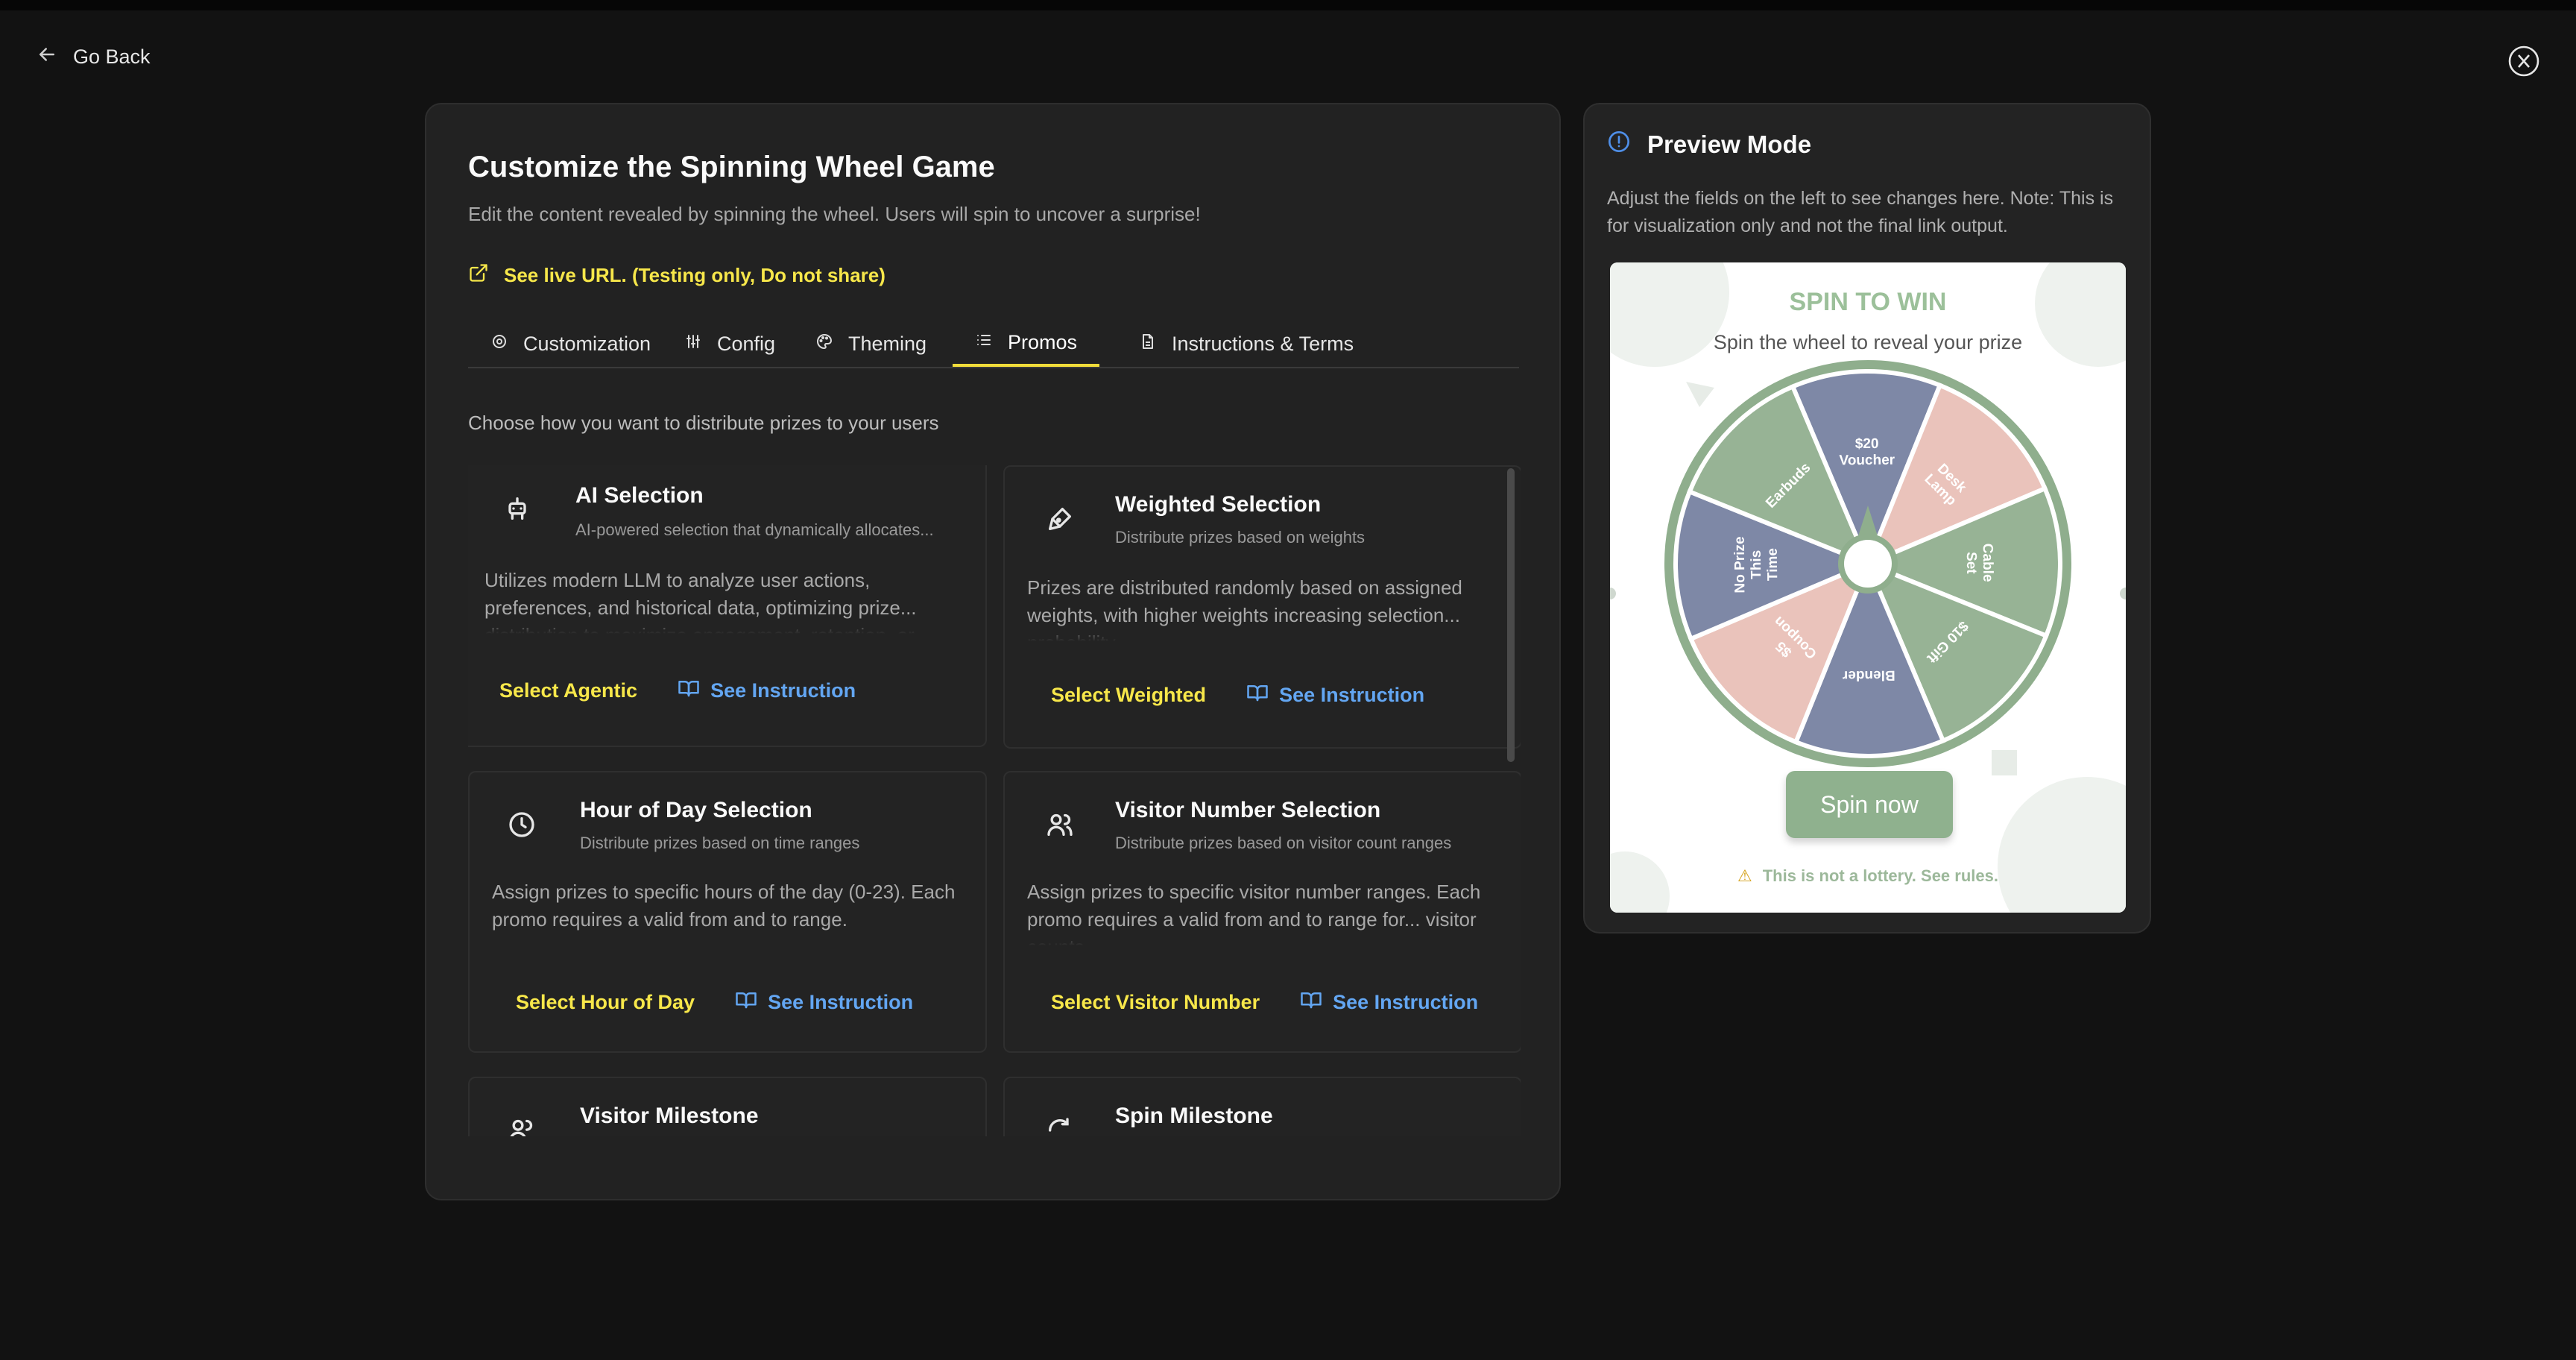  What do you see at coordinates (1868, 342) in the screenshot?
I see `spin-subtitle: Spin the wheel to reveal your prize` at bounding box center [1868, 342].